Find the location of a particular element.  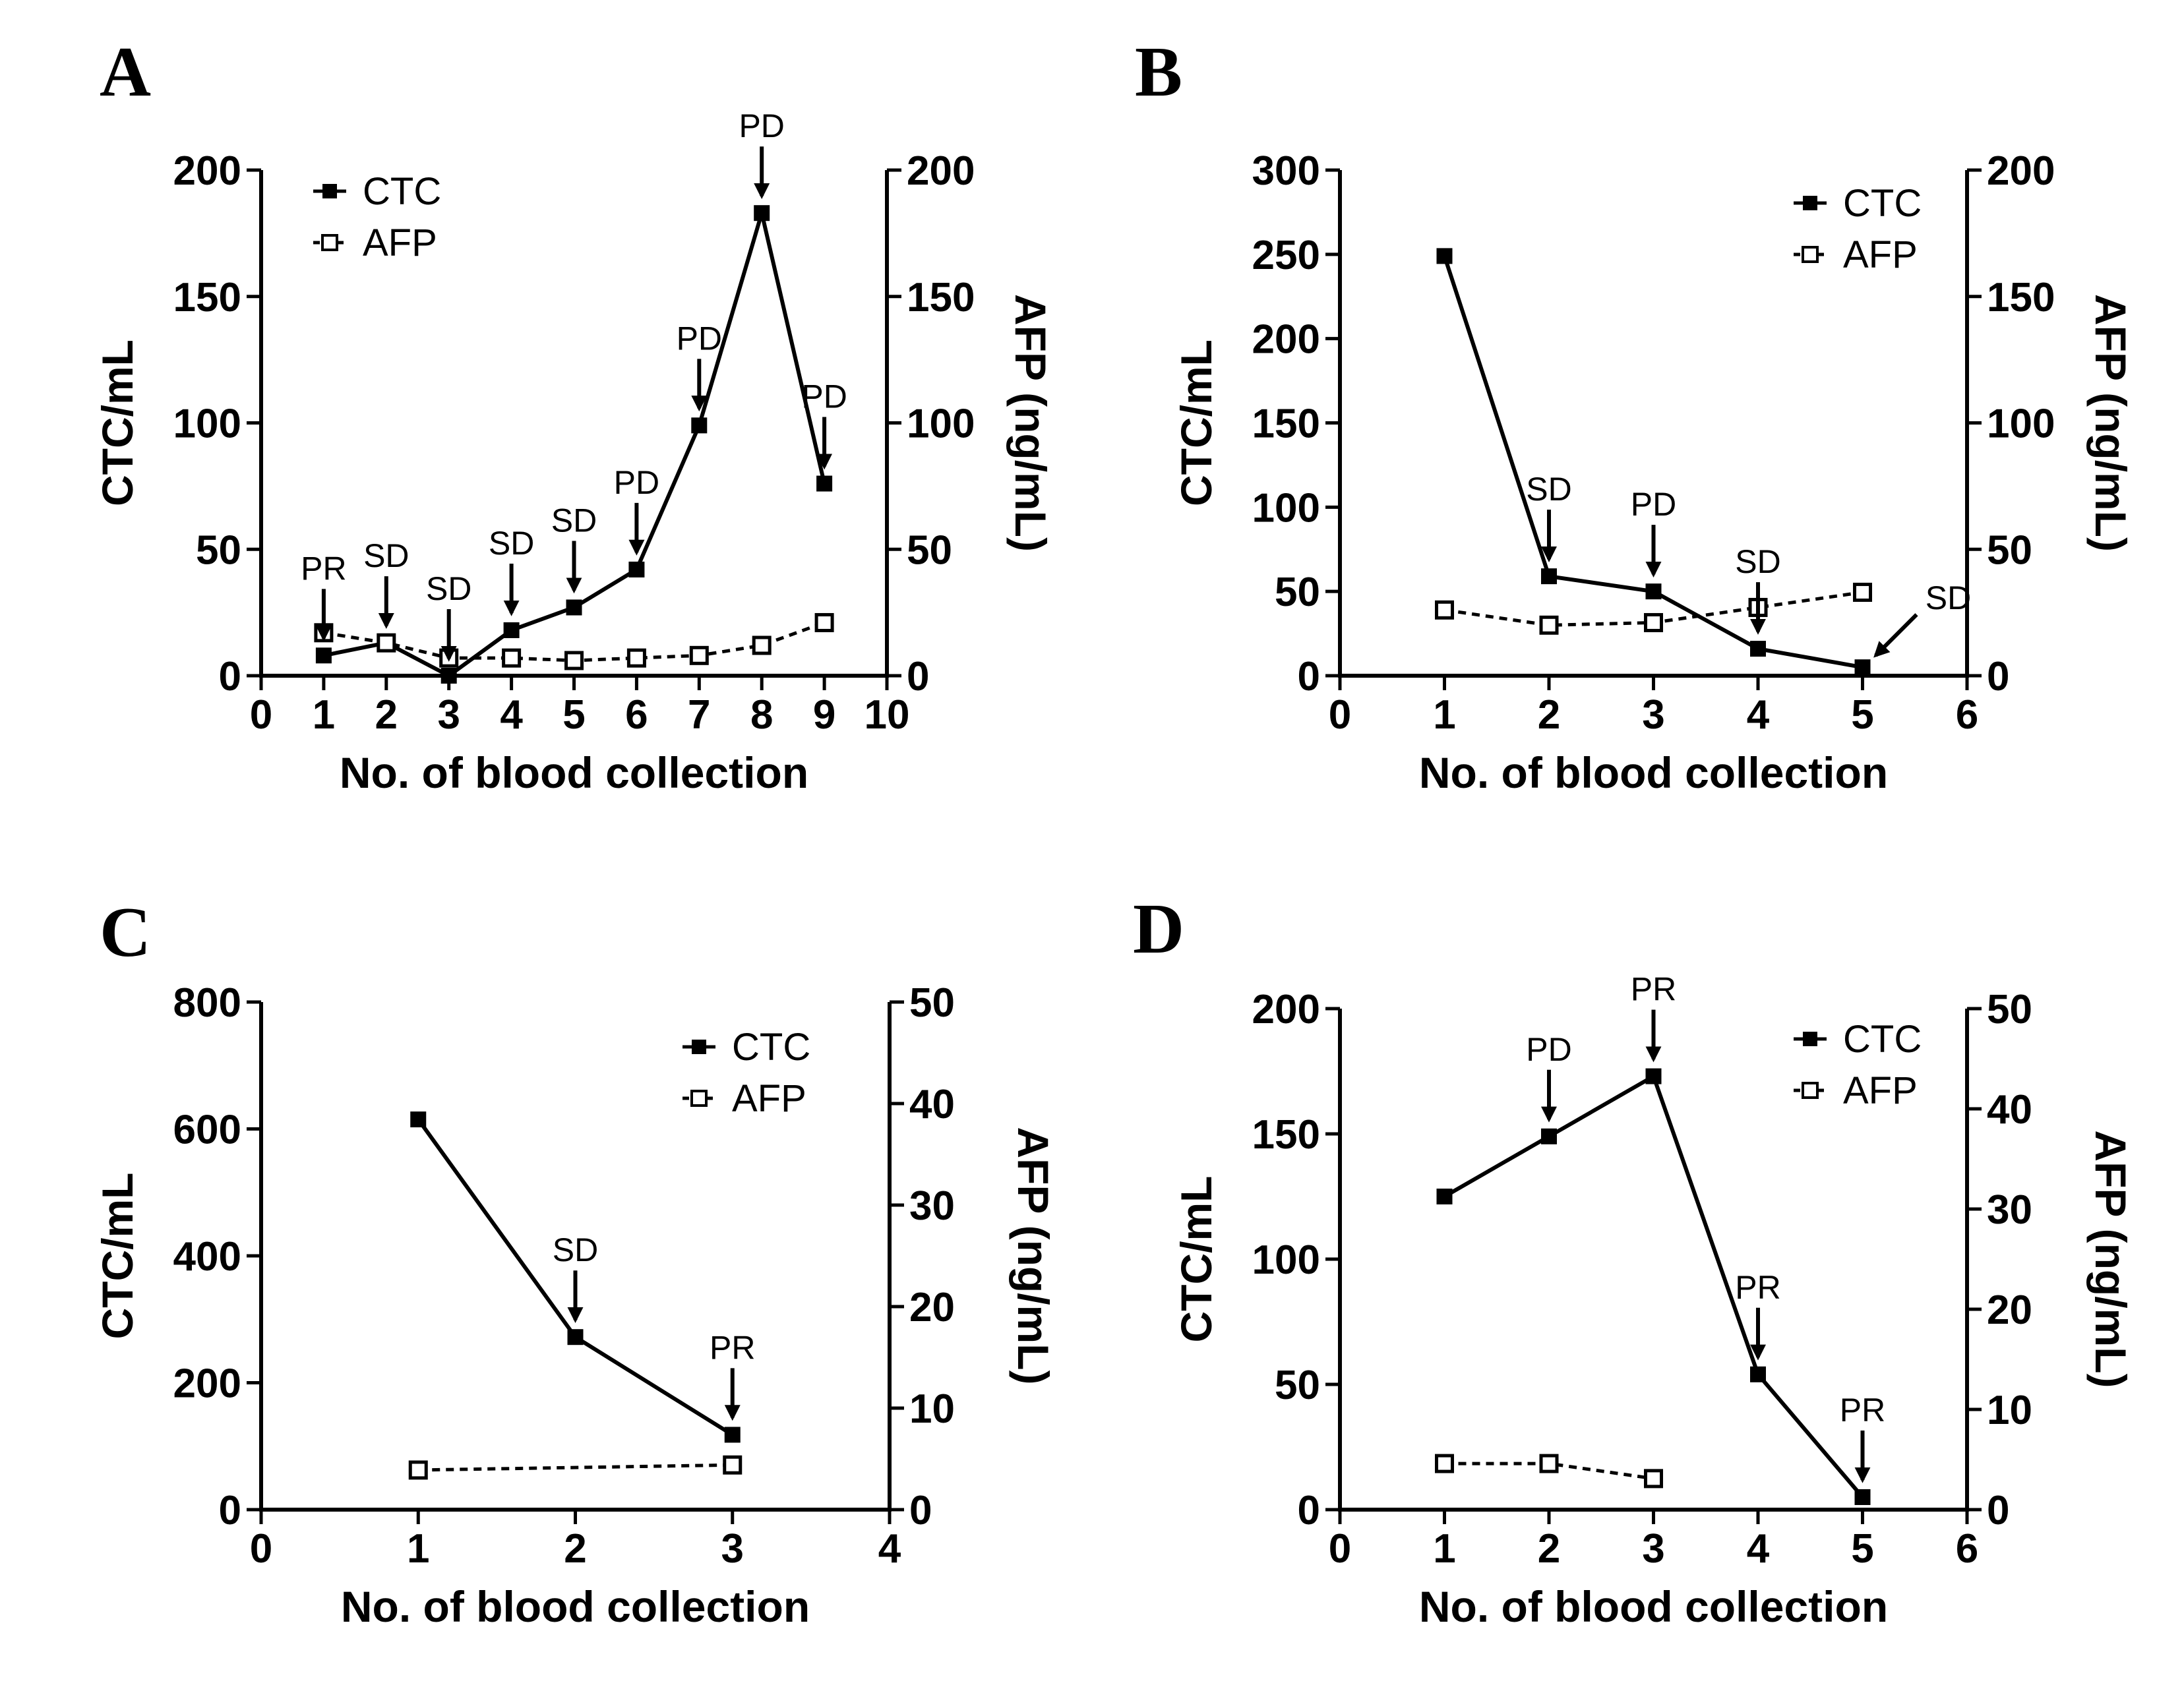

series-line-afp is located at coordinates (575, 1467).